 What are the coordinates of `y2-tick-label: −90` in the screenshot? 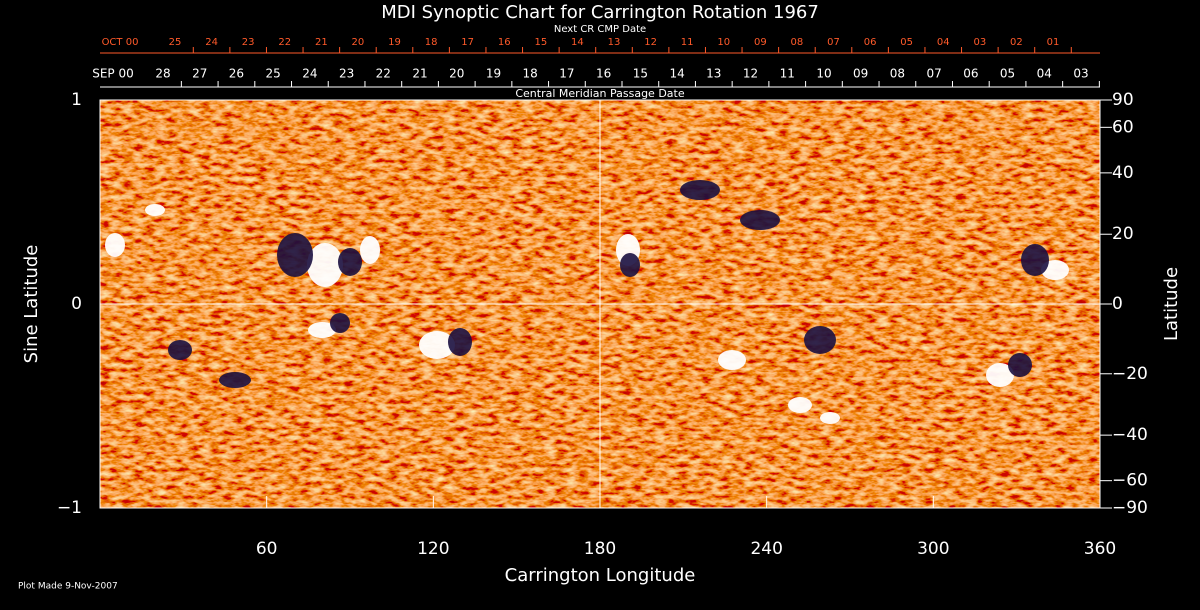 It's located at (1130, 508).